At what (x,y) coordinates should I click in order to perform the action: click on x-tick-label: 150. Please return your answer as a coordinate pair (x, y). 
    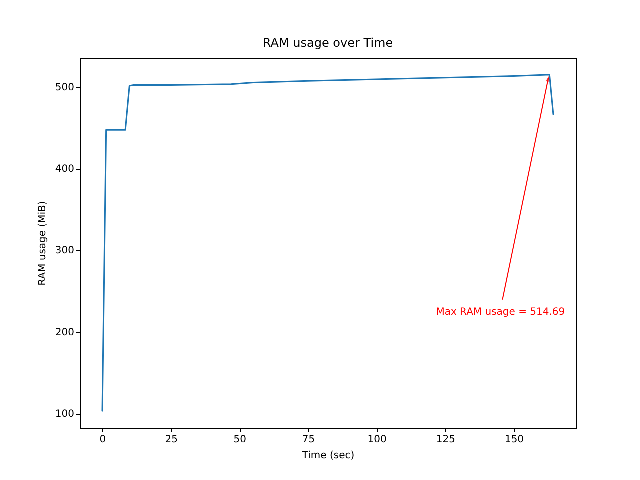
    Looking at the image, I should click on (514, 440).